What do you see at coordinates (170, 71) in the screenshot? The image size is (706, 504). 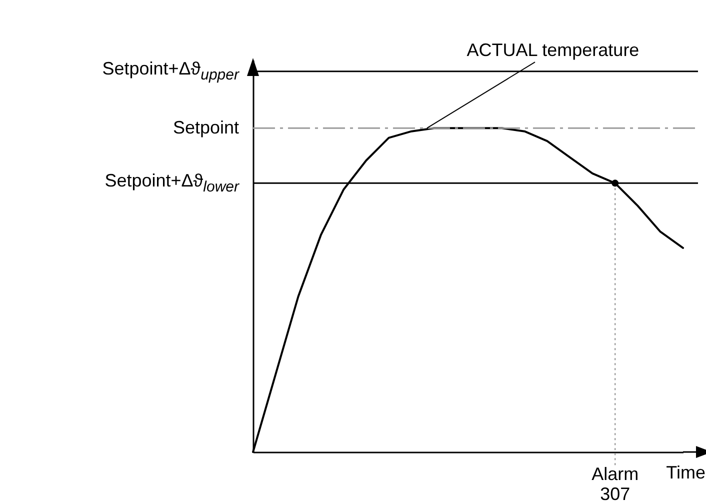 I see `ref-line-label: Setpoint+Δϑ$_{upper}$` at bounding box center [170, 71].